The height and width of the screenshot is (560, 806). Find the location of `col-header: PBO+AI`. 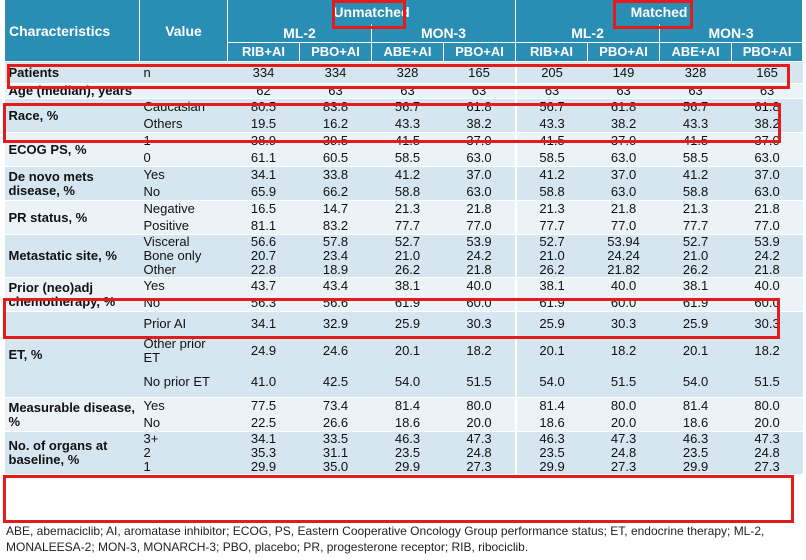

col-header: PBO+AI is located at coordinates (335, 52).